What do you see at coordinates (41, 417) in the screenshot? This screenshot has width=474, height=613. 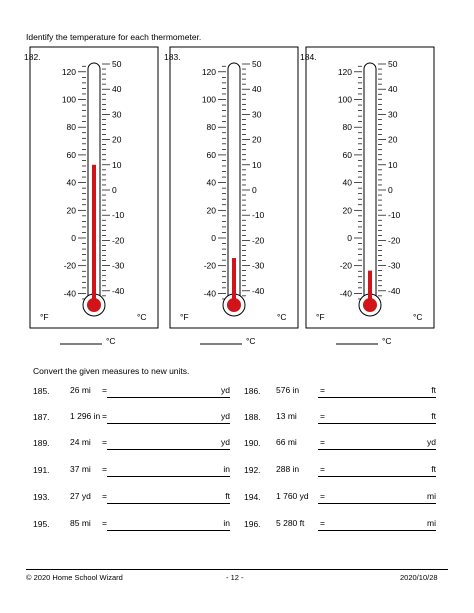 I see `problem-number: 187.` at bounding box center [41, 417].